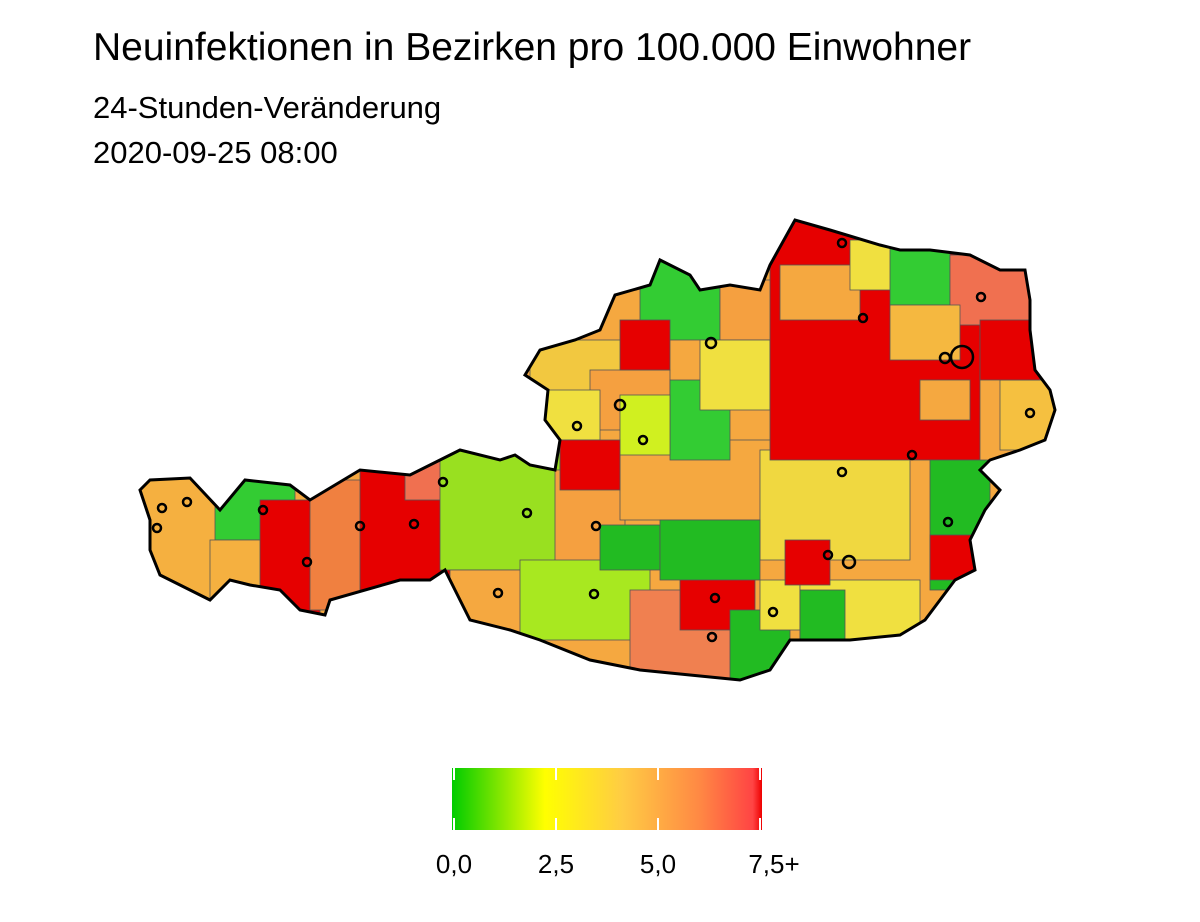 This screenshot has height=922, width=1200. I want to click on color-bar, so click(607, 799).